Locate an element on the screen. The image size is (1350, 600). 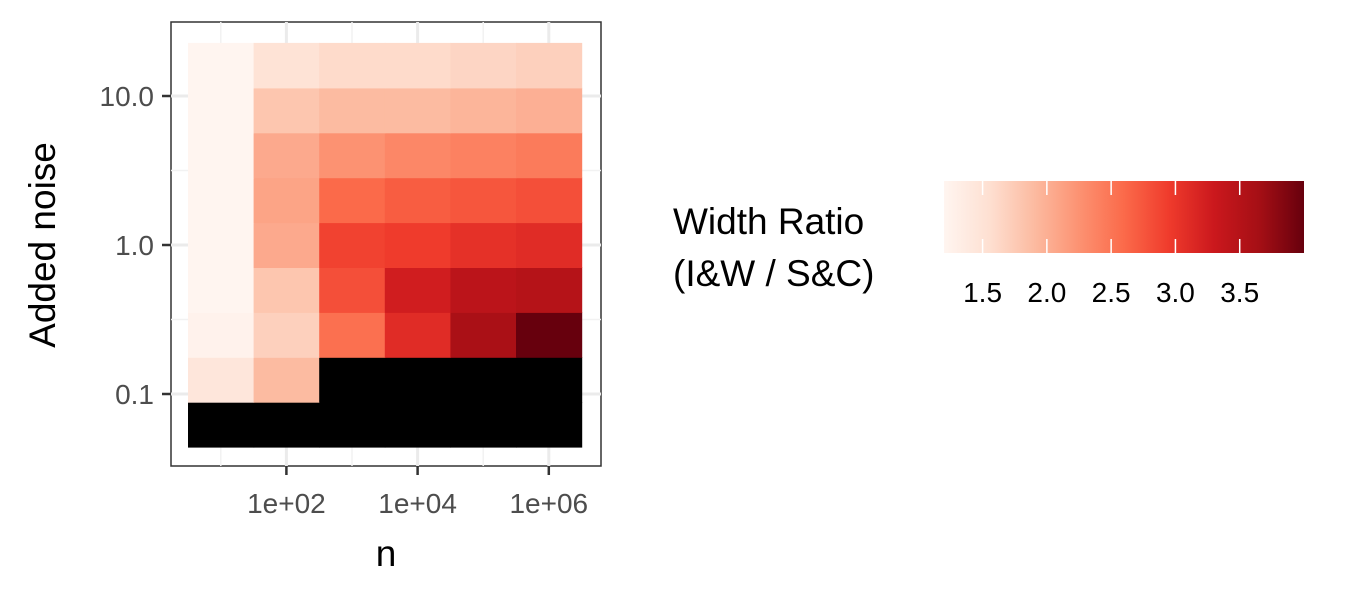
x-tick-label: 1e+04 is located at coordinates (417, 503).